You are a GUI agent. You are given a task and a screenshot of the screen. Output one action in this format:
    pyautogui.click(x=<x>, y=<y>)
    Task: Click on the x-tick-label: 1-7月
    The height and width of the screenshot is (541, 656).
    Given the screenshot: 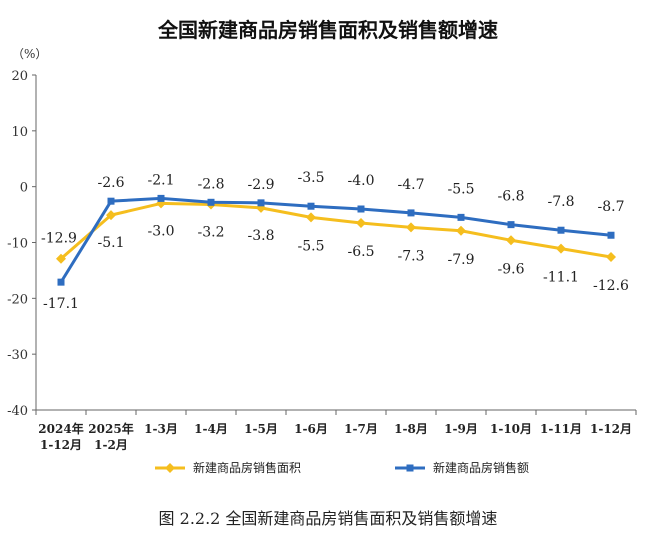 What is the action you would take?
    pyautogui.click(x=361, y=429)
    